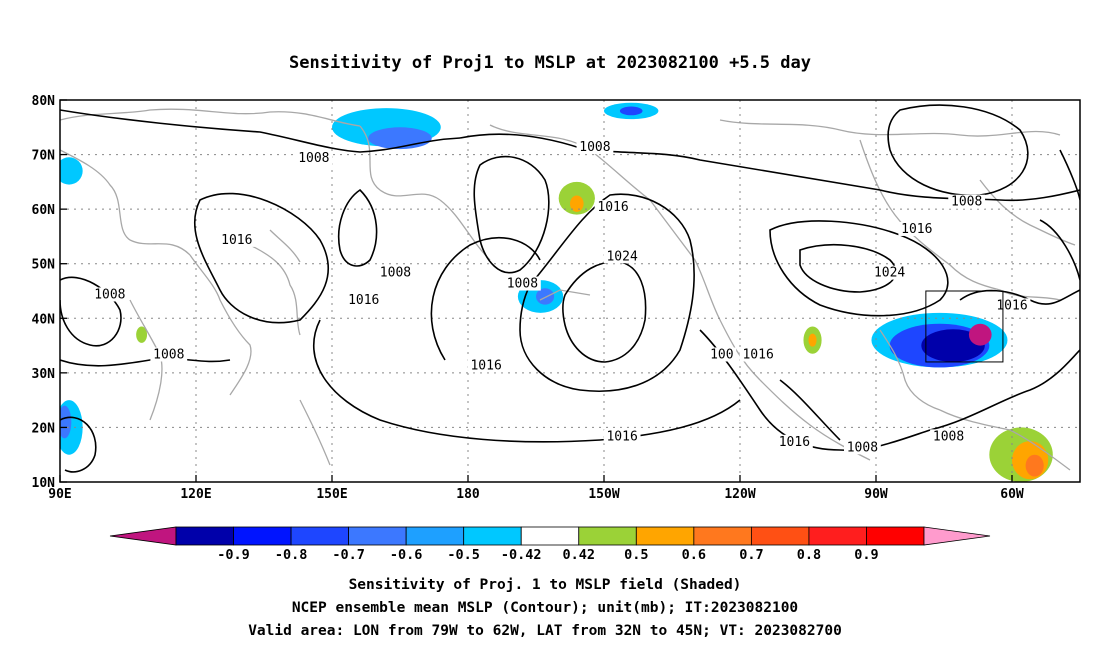 The image size is (1100, 650). What do you see at coordinates (44, 483) in the screenshot?
I see `lat-tick-label-7: 10N` at bounding box center [44, 483].